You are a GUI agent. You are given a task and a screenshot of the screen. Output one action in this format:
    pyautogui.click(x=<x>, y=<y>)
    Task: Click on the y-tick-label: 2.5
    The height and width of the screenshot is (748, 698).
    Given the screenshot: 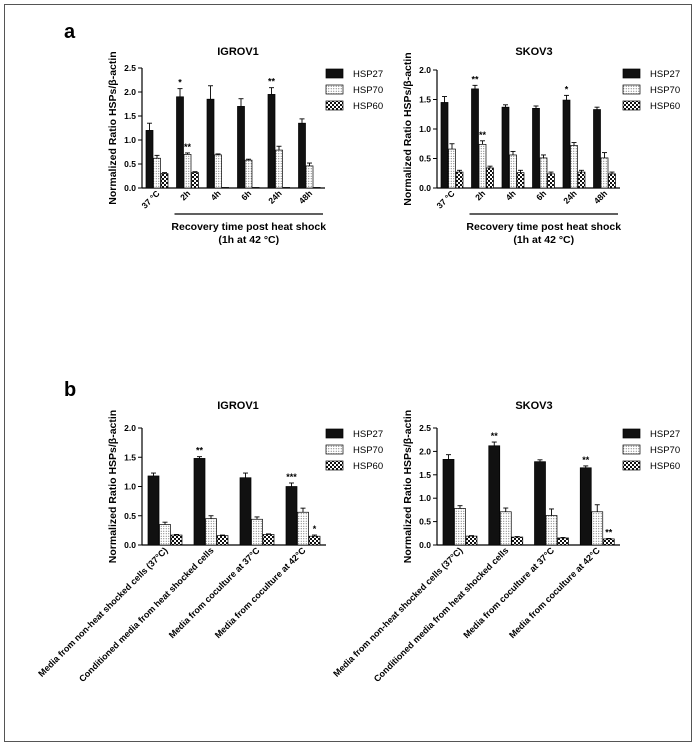 What is the action you would take?
    pyautogui.click(x=130, y=68)
    